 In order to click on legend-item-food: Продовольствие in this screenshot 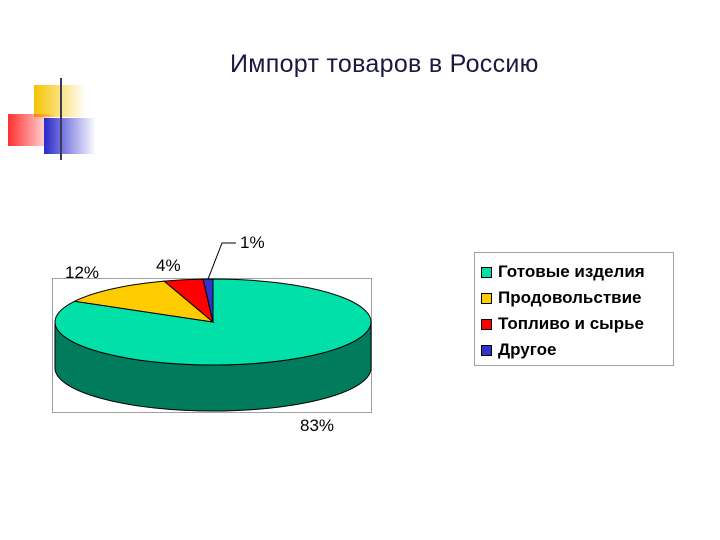, I will do `click(577, 298)`.